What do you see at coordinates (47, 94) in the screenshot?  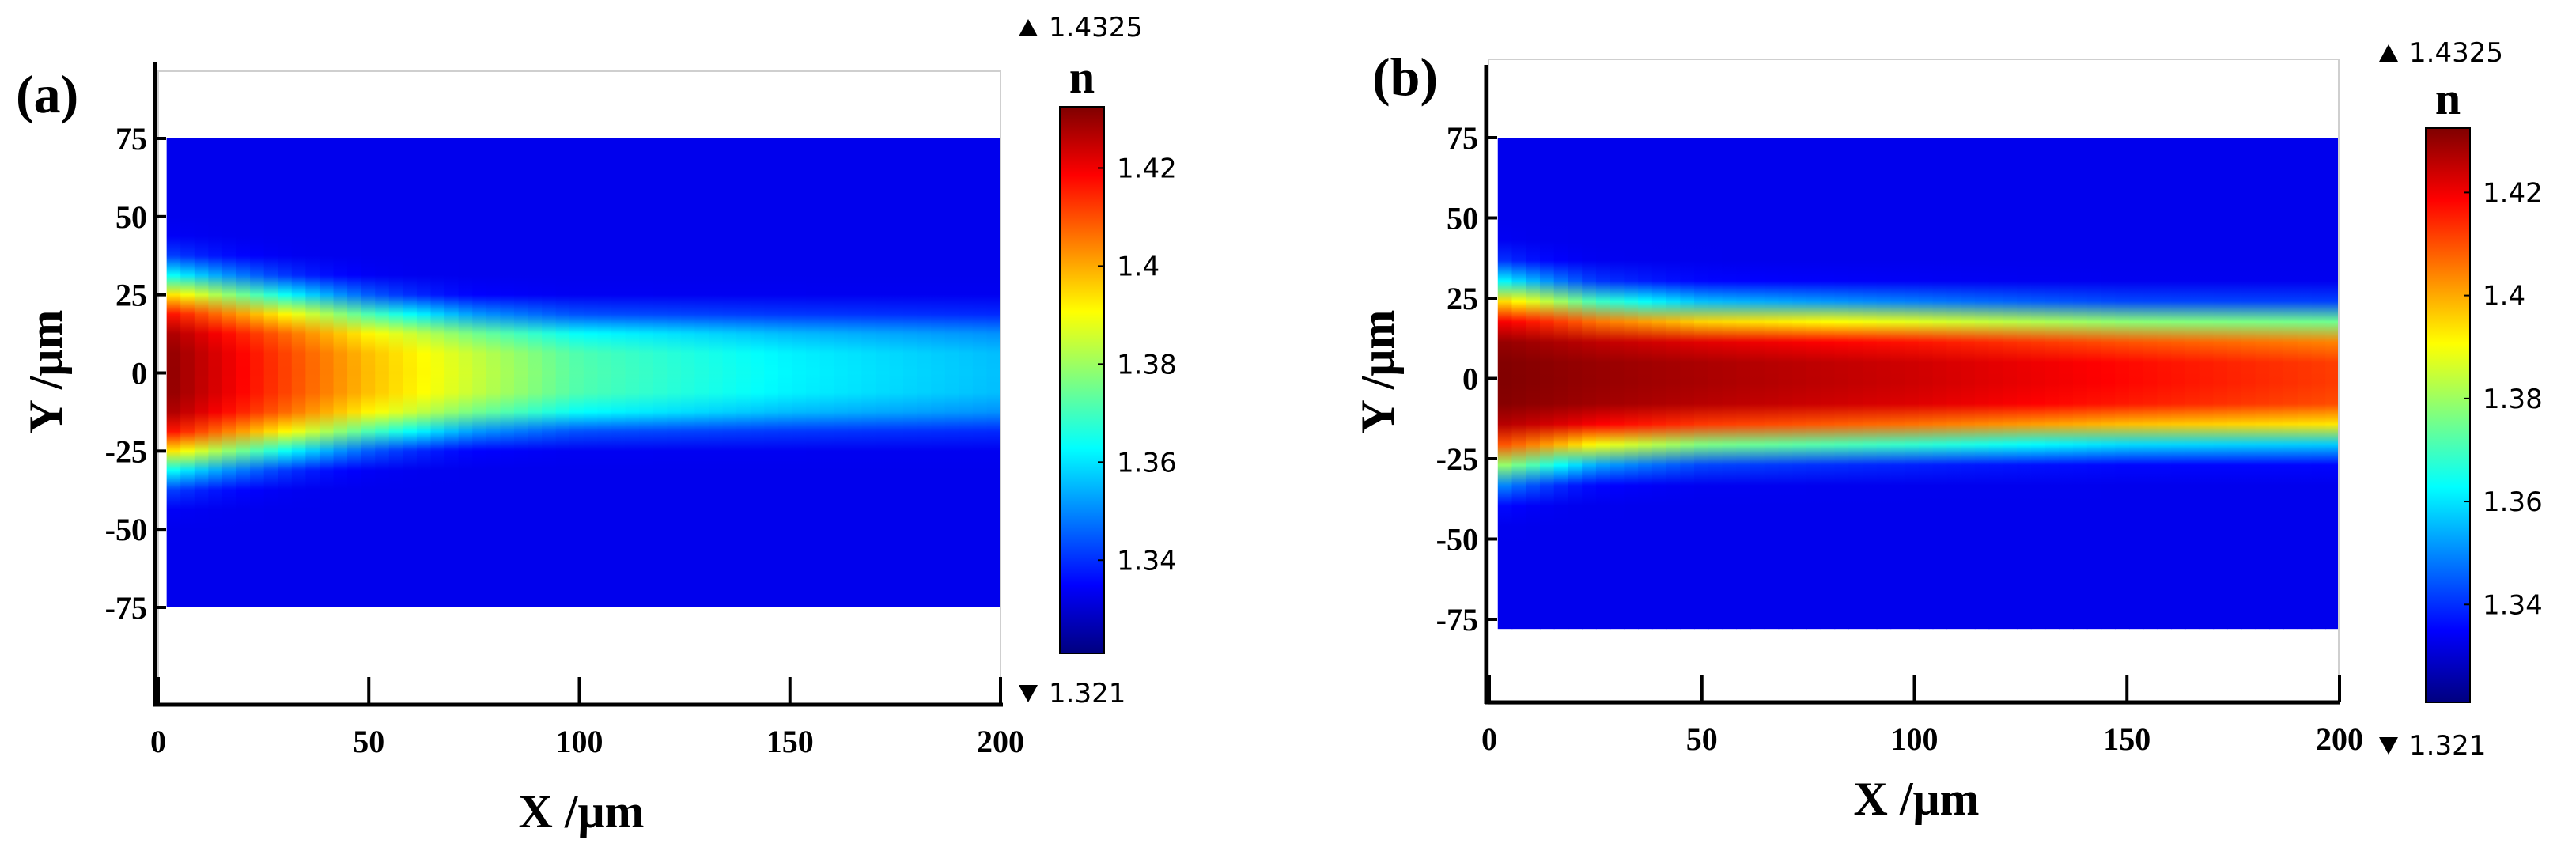 I see `panel-label-a: (a)` at bounding box center [47, 94].